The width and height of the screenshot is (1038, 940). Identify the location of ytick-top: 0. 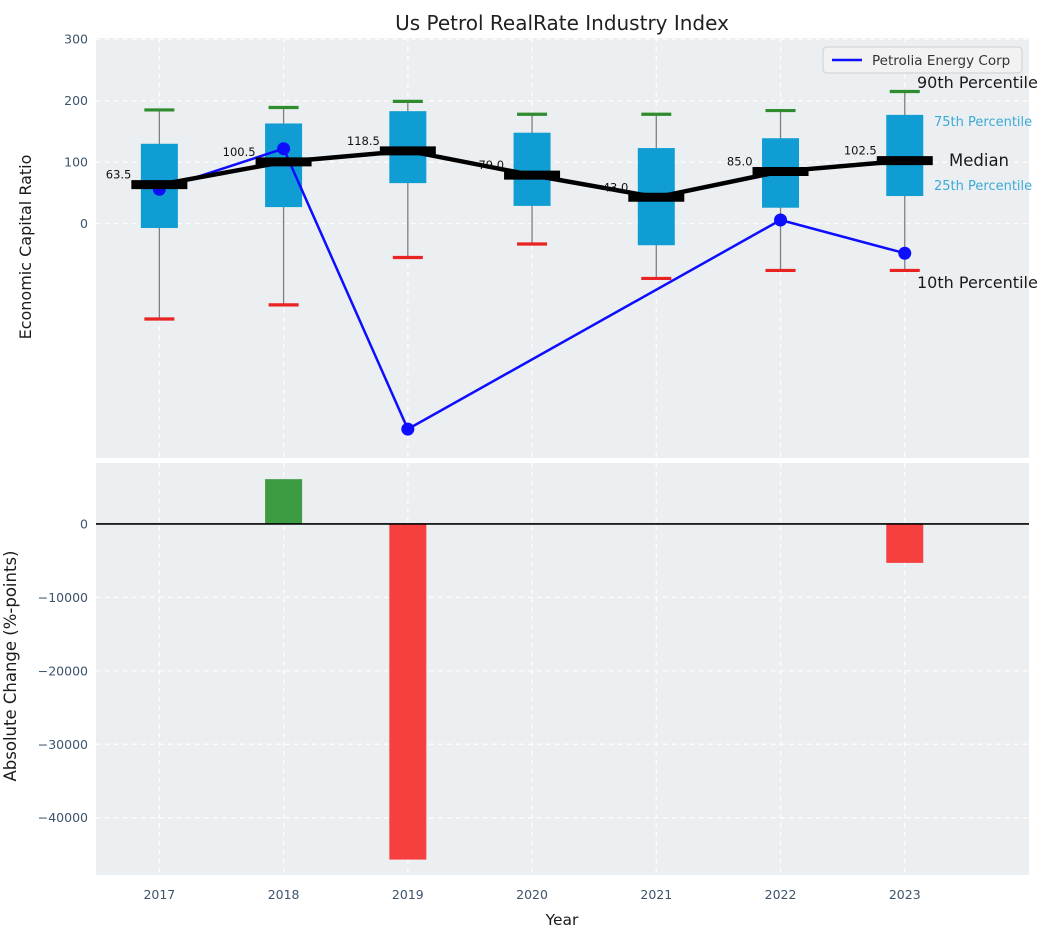
(84, 223).